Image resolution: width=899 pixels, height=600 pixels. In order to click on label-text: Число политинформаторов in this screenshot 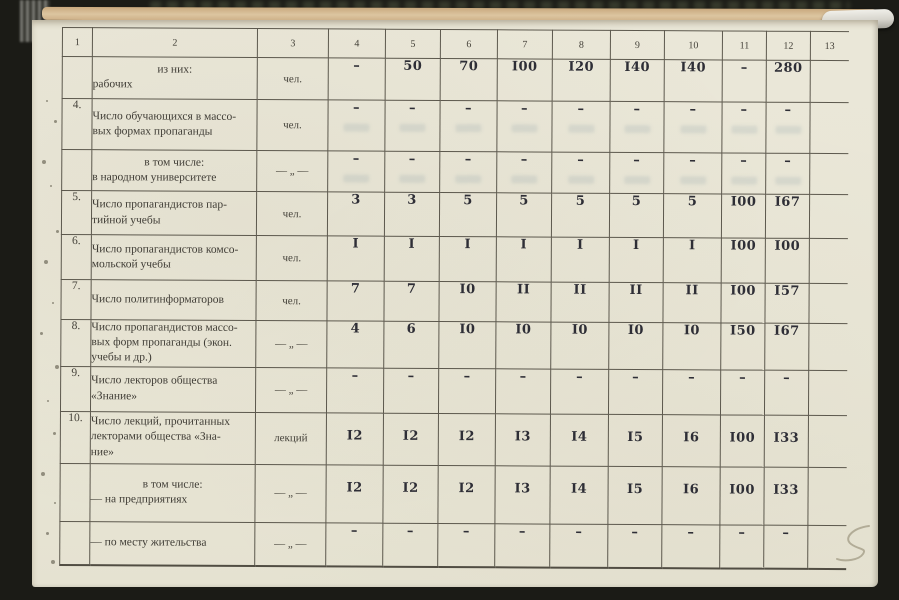, I will do `click(158, 299)`.